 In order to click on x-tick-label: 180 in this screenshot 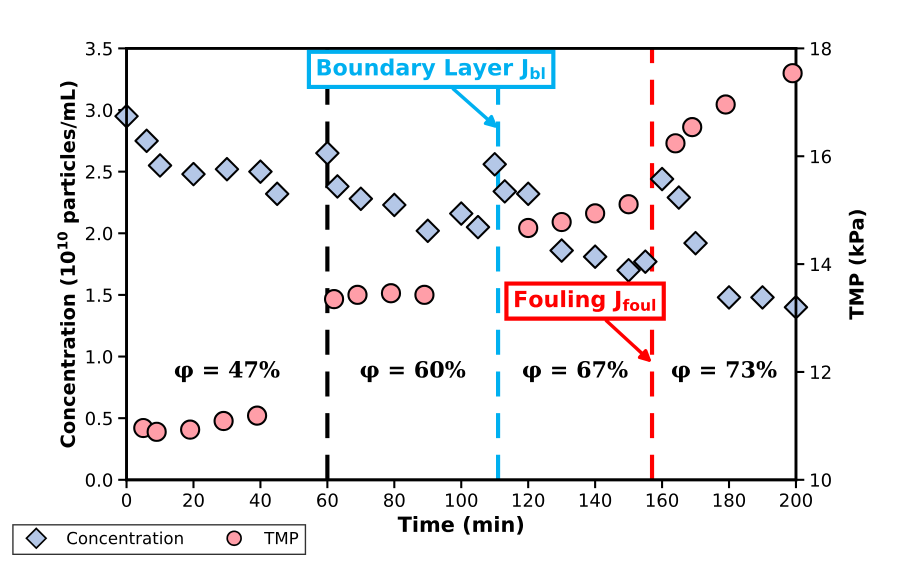, I will do `click(730, 500)`.